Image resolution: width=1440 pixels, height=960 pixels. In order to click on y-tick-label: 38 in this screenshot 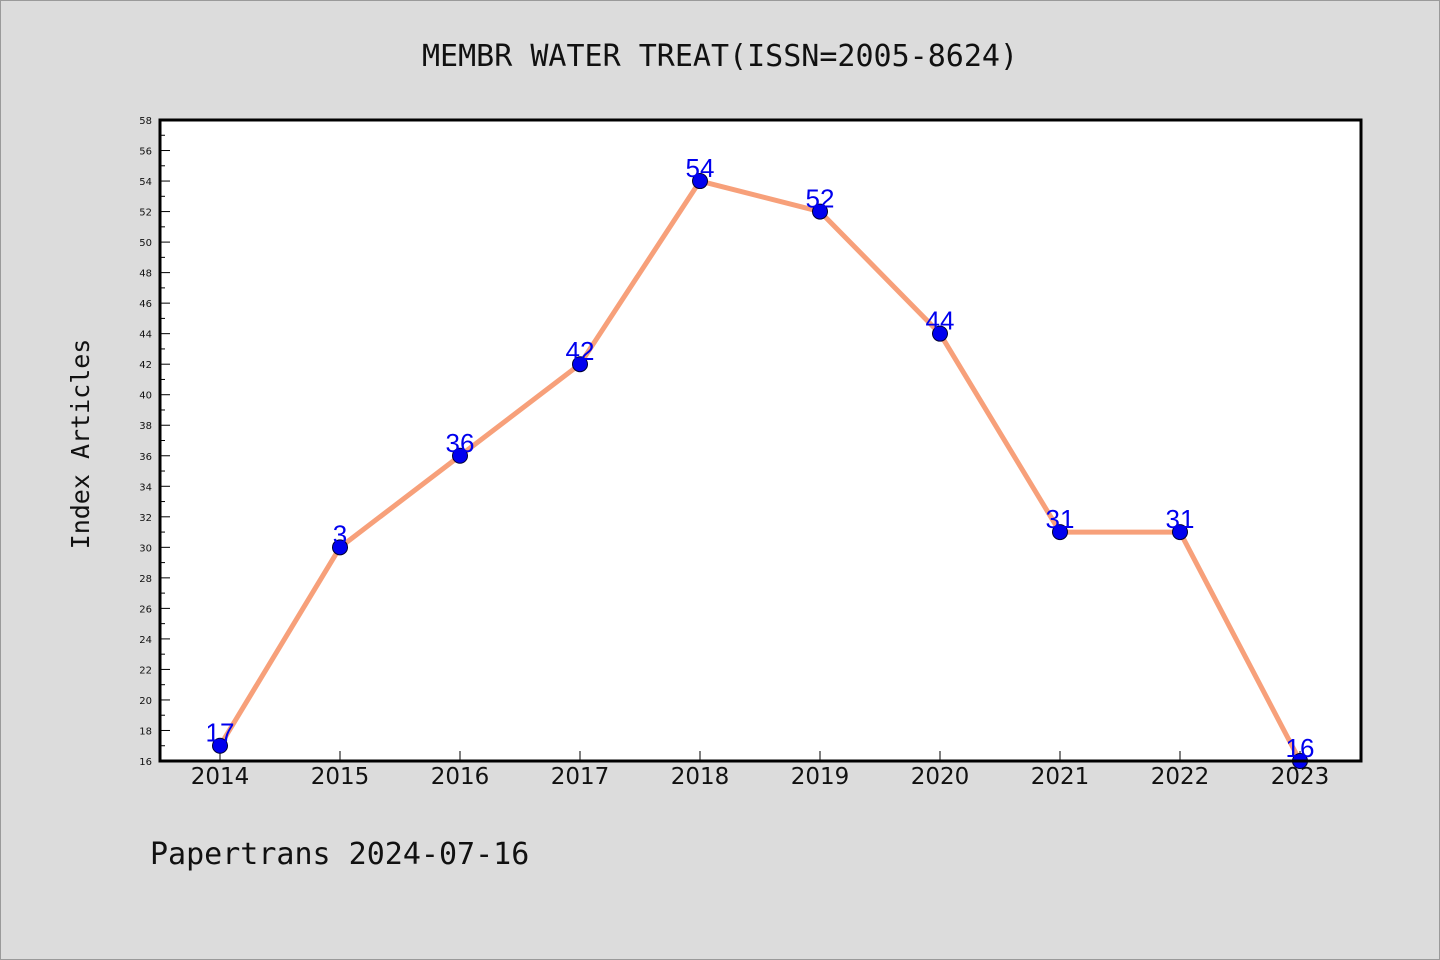, I will do `click(145, 426)`.